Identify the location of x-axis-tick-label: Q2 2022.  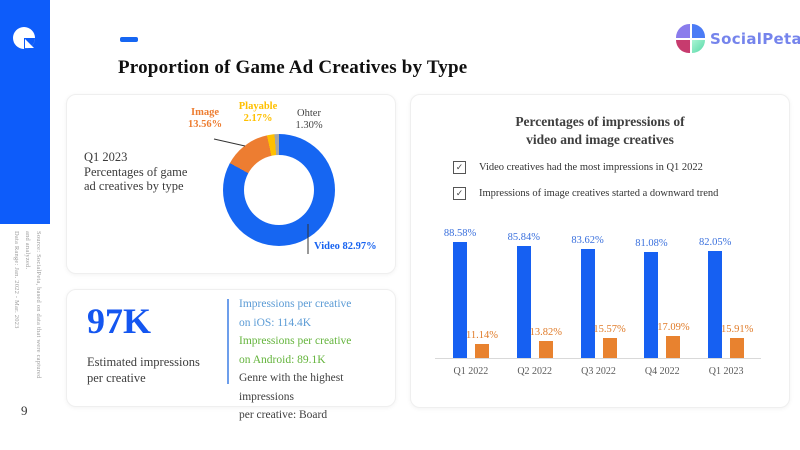
(535, 371).